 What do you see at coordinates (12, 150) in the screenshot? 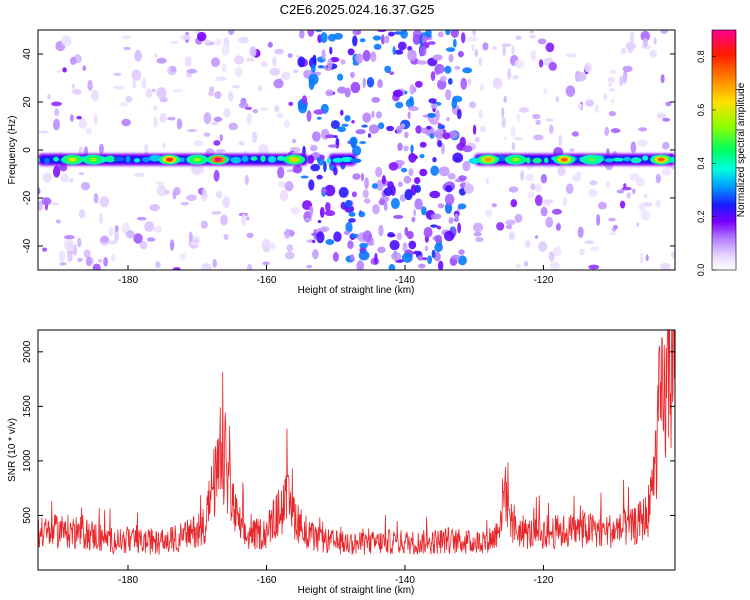
I see `spectrogram-y-axis-label: Frequency (Hz)` at bounding box center [12, 150].